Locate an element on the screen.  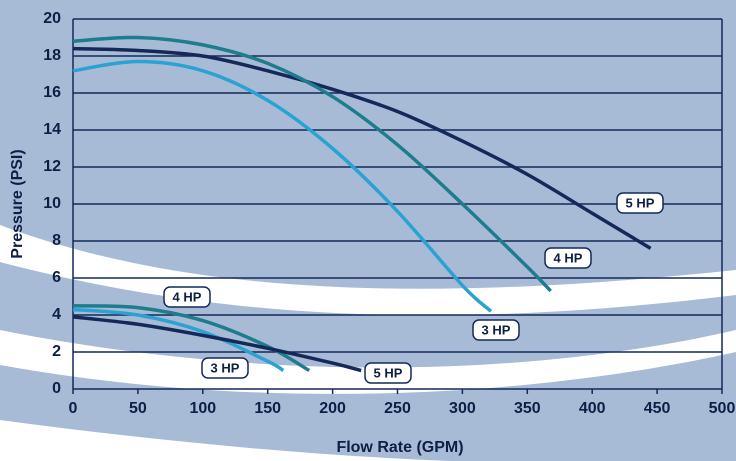
y-tick-label: 2 is located at coordinates (56, 351).